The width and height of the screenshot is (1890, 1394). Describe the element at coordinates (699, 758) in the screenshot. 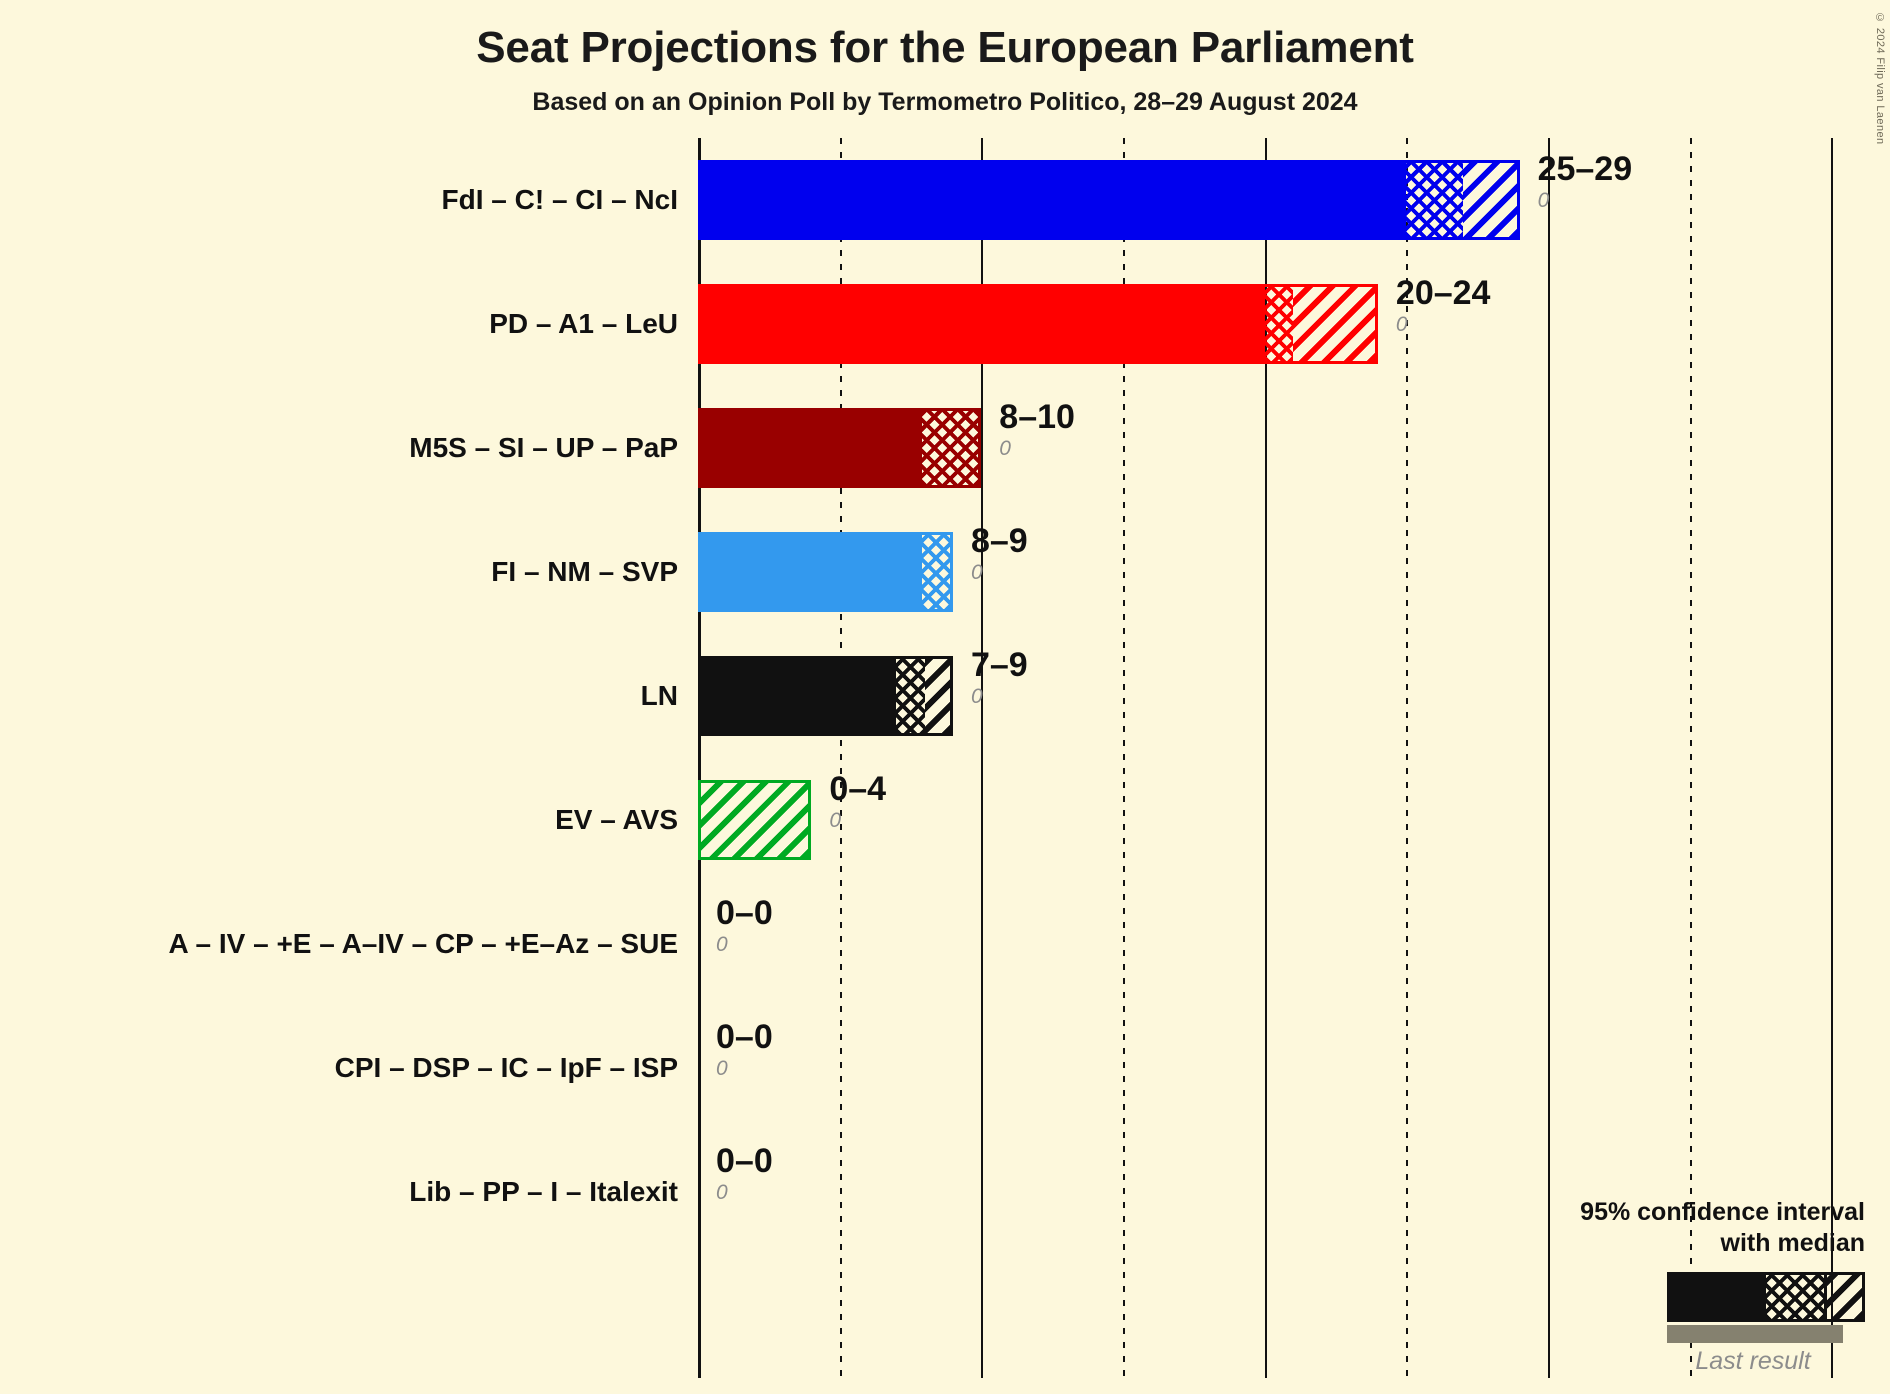

I see `y-axis-line` at that location.